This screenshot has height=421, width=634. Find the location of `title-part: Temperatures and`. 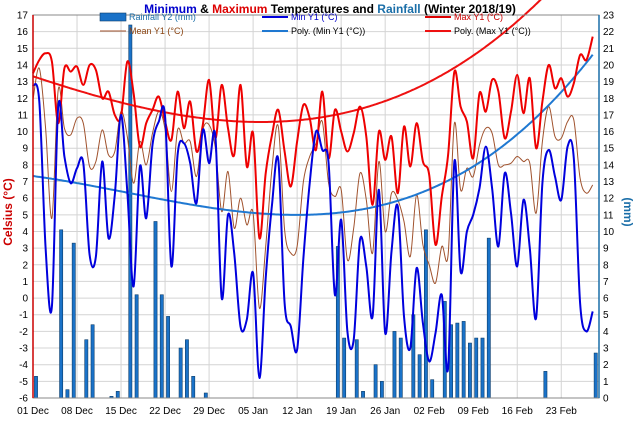

title-part: Temperatures and is located at coordinates (322, 9).